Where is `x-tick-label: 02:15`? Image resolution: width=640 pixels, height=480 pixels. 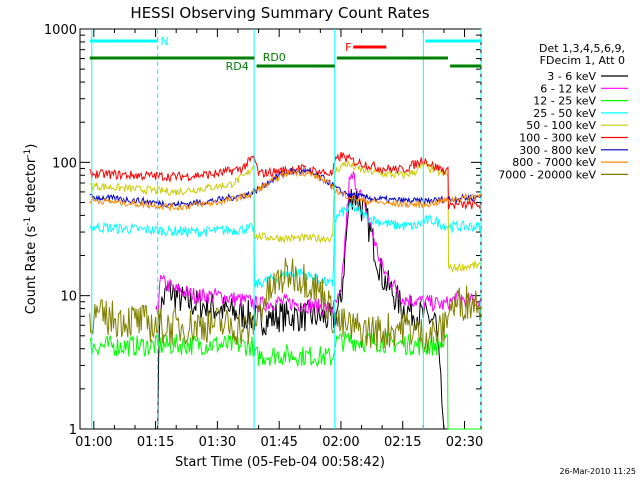 x-tick-label: 02:15 is located at coordinates (402, 442).